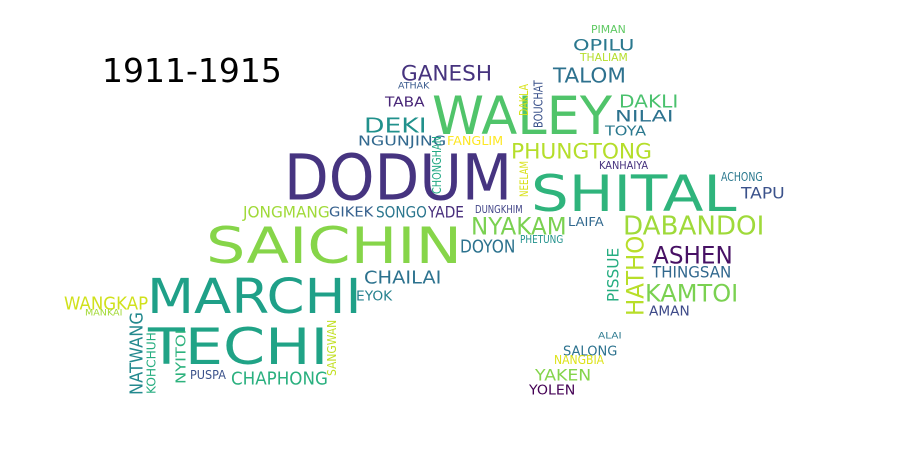  Describe the element at coordinates (525, 99) in the screenshot. I see `word-dakla: DAKLA` at that location.